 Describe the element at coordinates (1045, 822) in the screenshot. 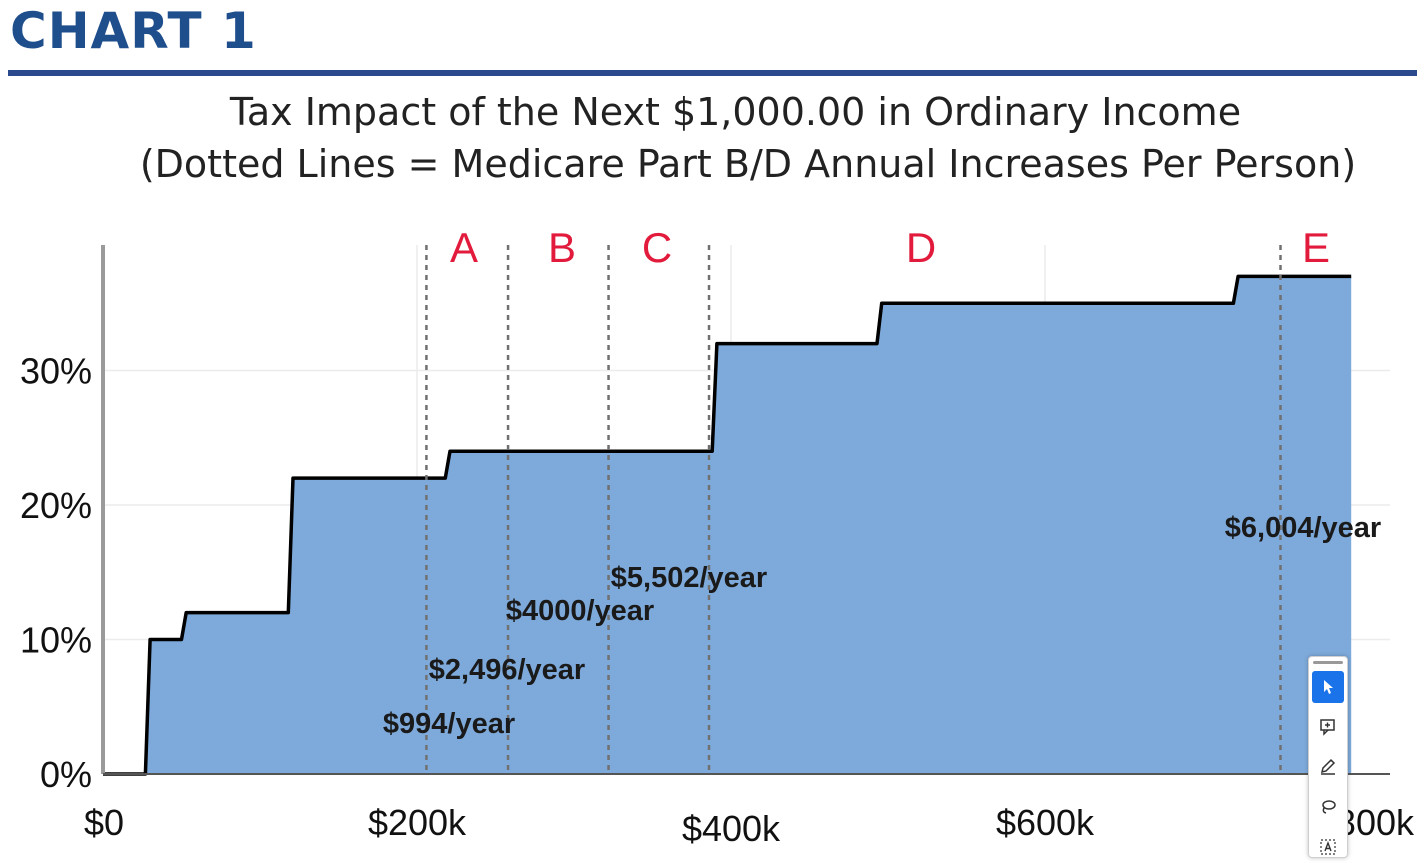

I see `x-tick-label: $600k` at that location.